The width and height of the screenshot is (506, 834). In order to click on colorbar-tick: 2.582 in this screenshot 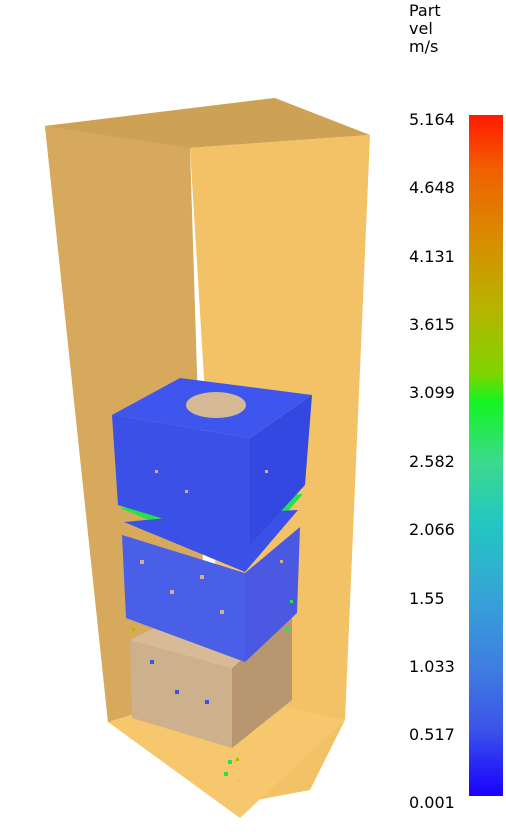, I will do `click(432, 461)`.